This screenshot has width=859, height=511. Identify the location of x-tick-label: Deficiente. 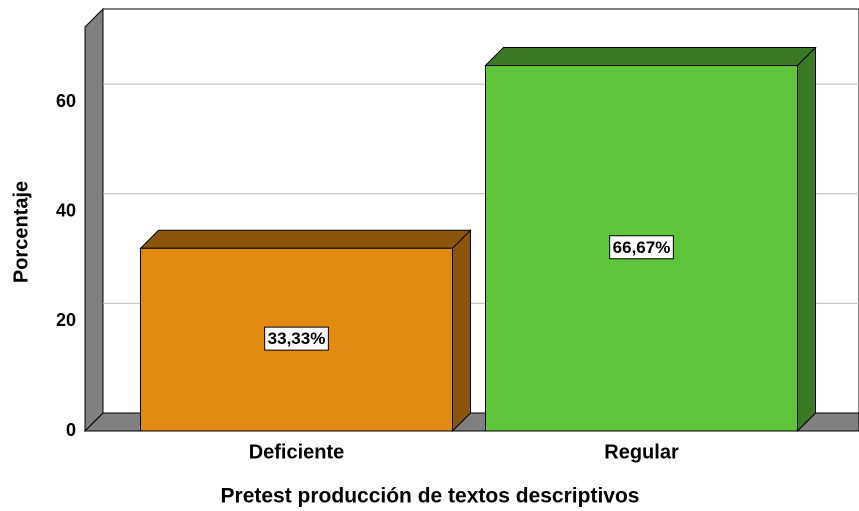
(297, 452).